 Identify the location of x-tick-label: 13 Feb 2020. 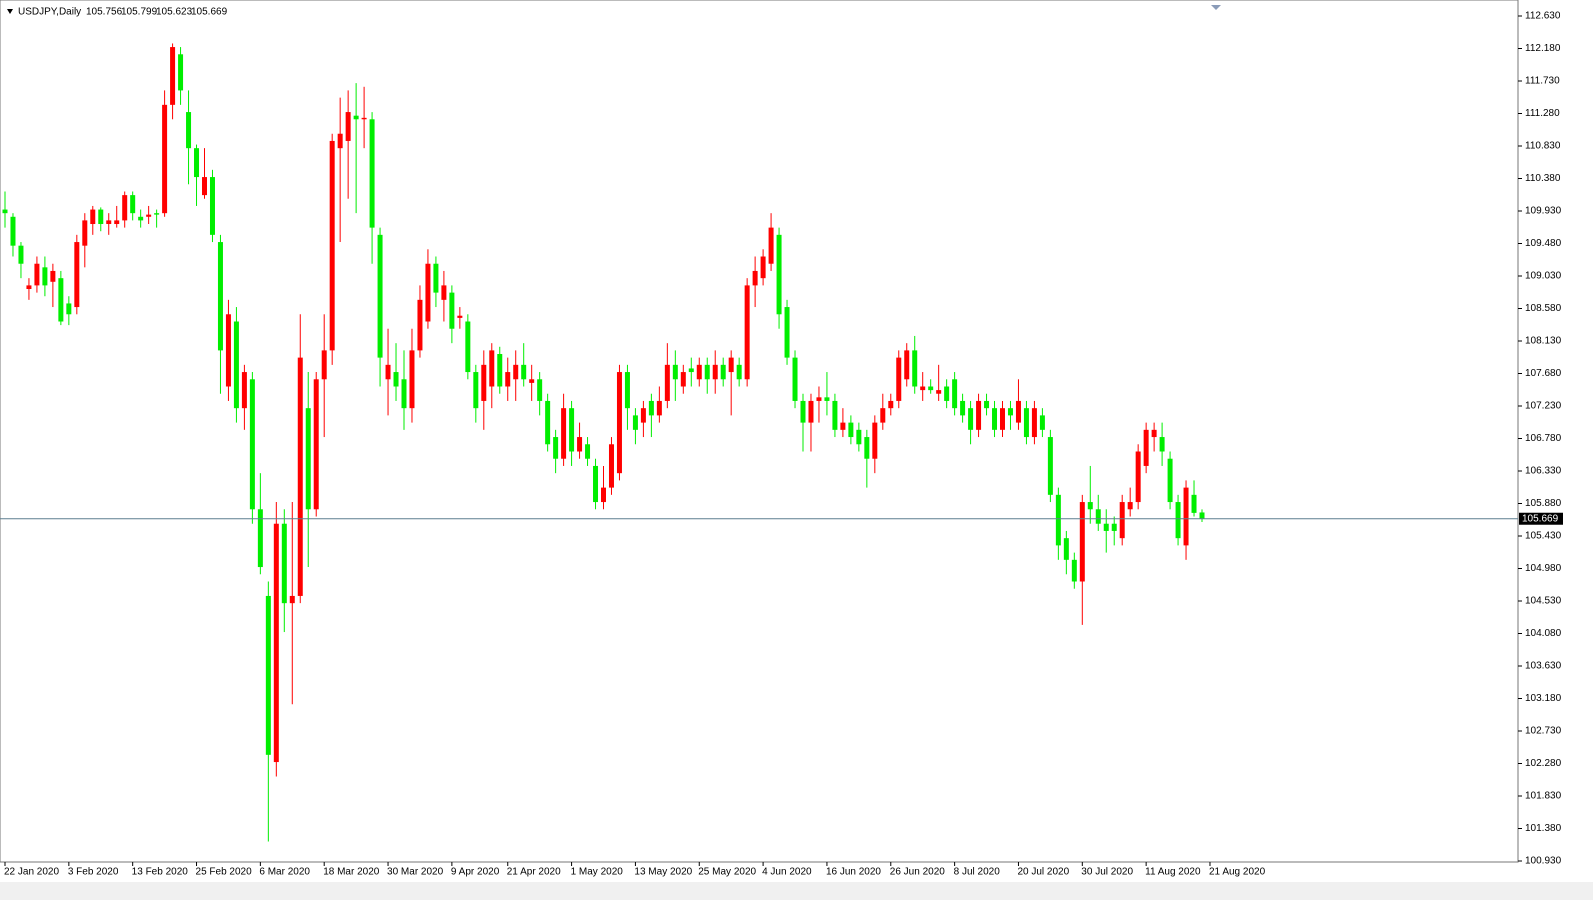
(160, 872).